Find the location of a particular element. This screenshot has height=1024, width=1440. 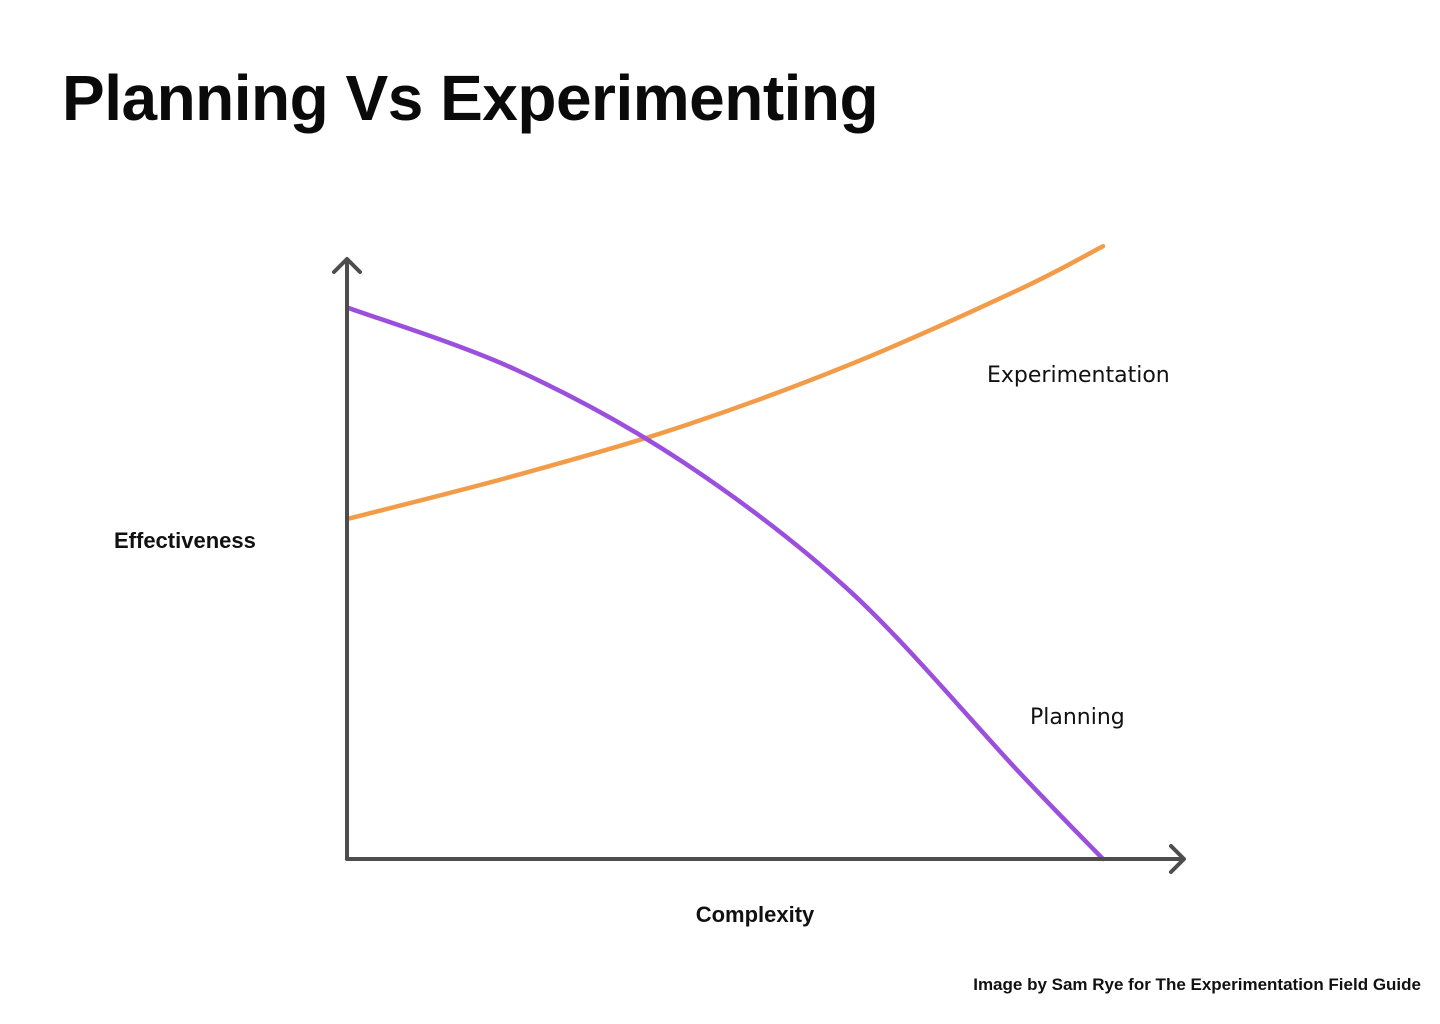

x-axis-arrow-icon is located at coordinates (1177, 859).